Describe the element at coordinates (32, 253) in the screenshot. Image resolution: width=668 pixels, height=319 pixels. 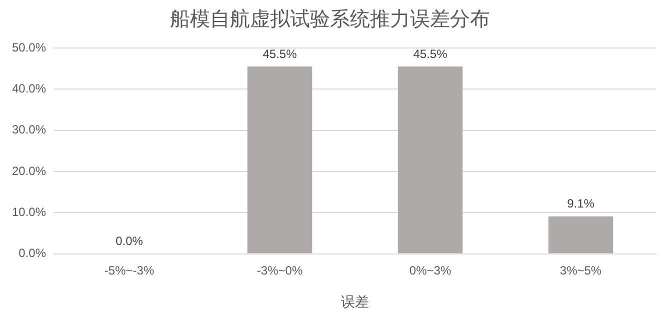
I see `y-tick-label: 0.0%` at that location.